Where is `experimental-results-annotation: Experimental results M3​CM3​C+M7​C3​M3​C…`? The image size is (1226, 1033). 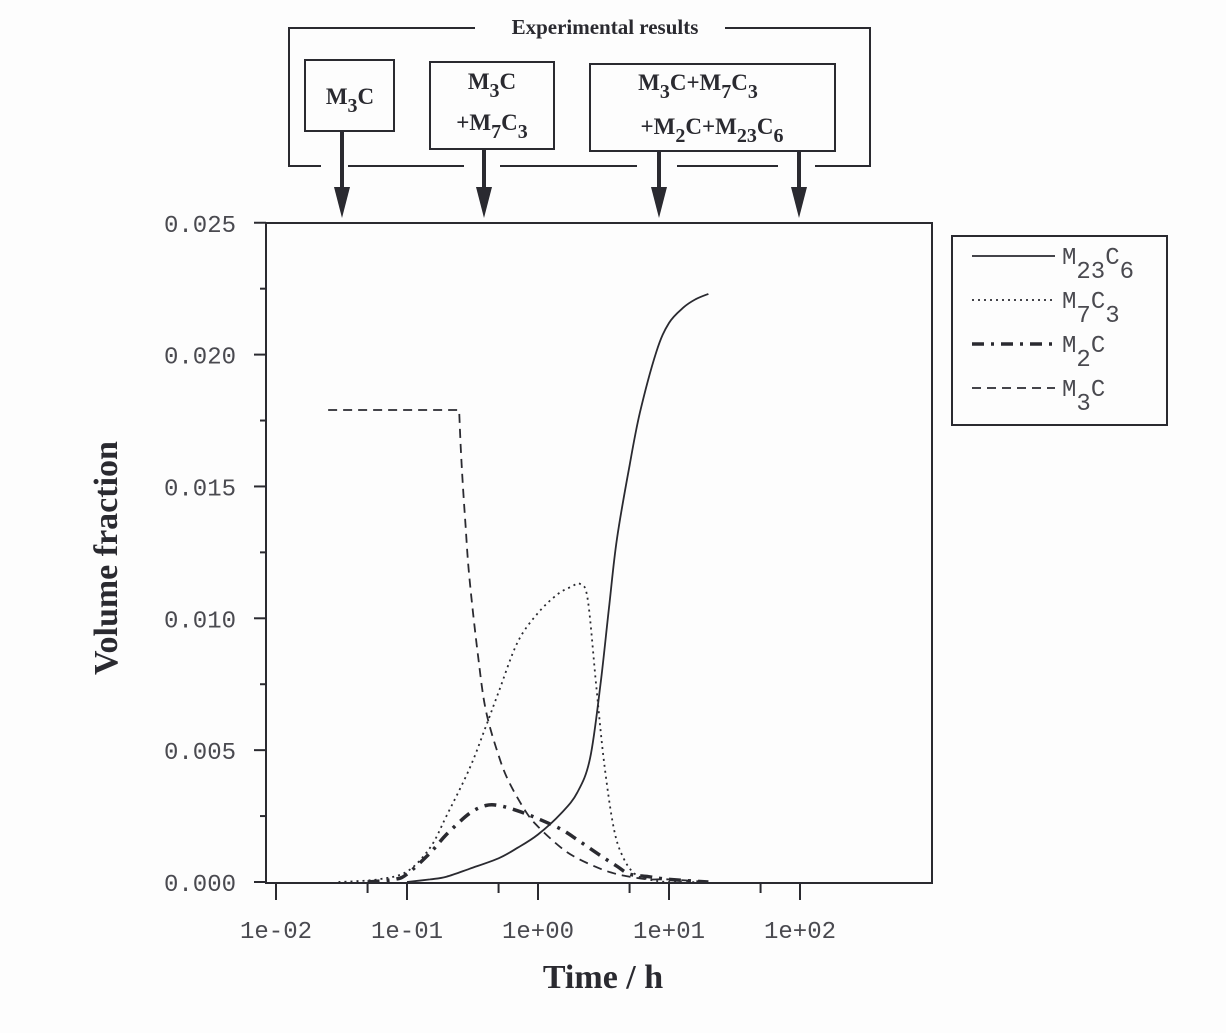
experimental-results-annotation: Experimental results M3​CM3​C+M7​C3​M3​C… is located at coordinates (579, 116).